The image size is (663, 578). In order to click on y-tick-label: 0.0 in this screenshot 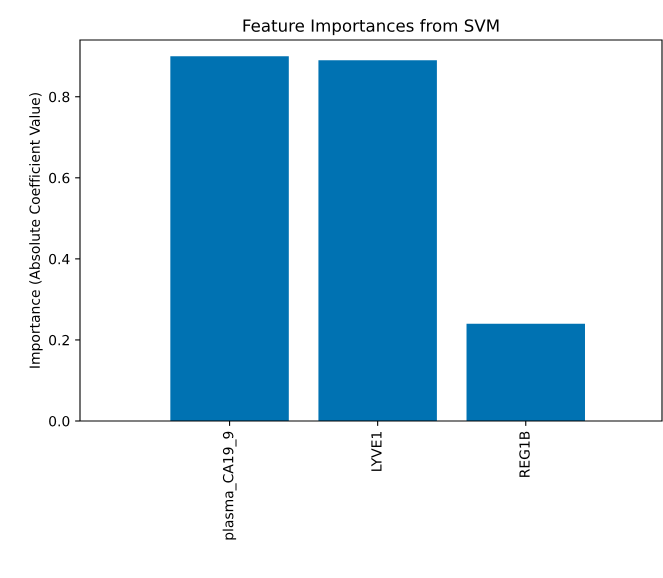, I will do `click(59, 421)`.